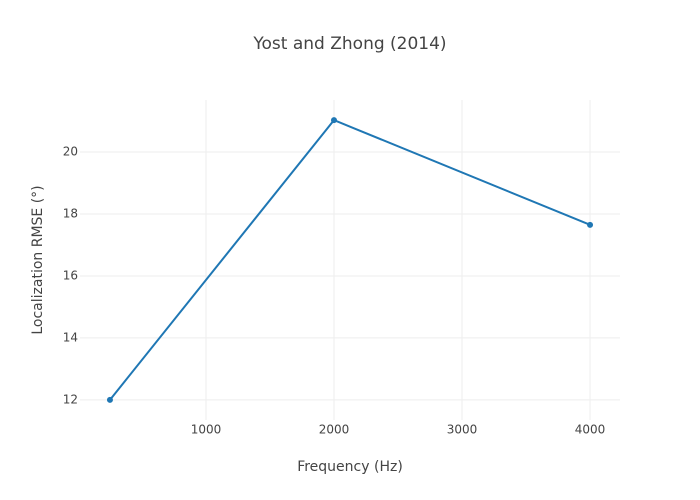 This screenshot has height=500, width=700. What do you see at coordinates (206, 430) in the screenshot?
I see `x-tick-label: 1000` at bounding box center [206, 430].